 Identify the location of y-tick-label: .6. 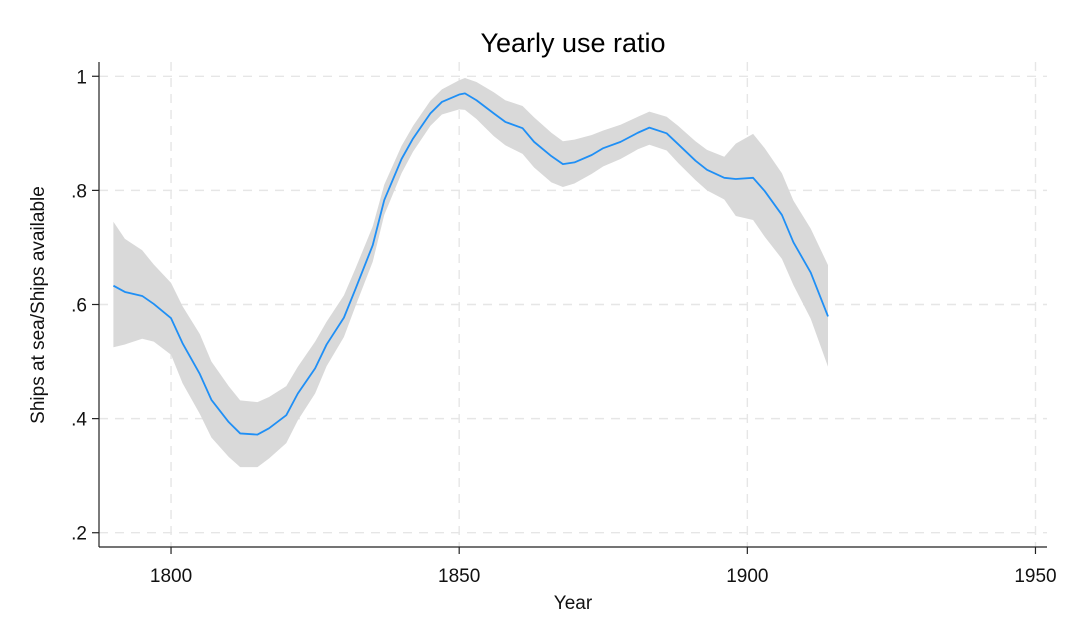
(79, 306).